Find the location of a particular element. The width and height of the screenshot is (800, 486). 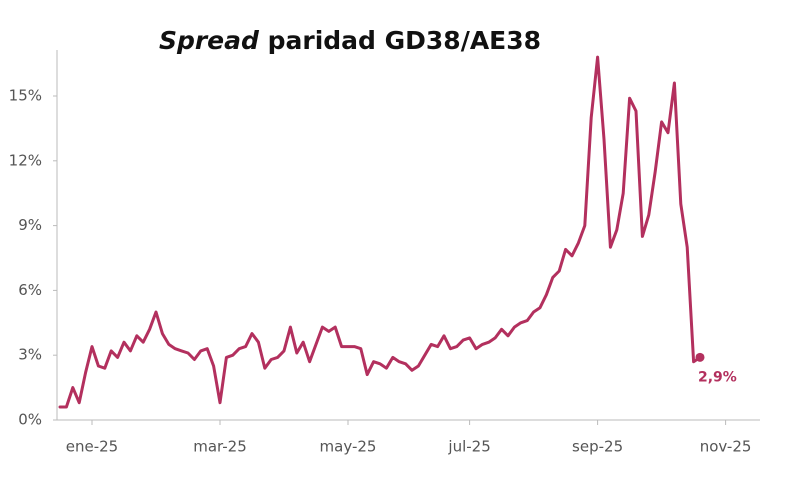

y-tick-label: 12% is located at coordinates (25, 160).